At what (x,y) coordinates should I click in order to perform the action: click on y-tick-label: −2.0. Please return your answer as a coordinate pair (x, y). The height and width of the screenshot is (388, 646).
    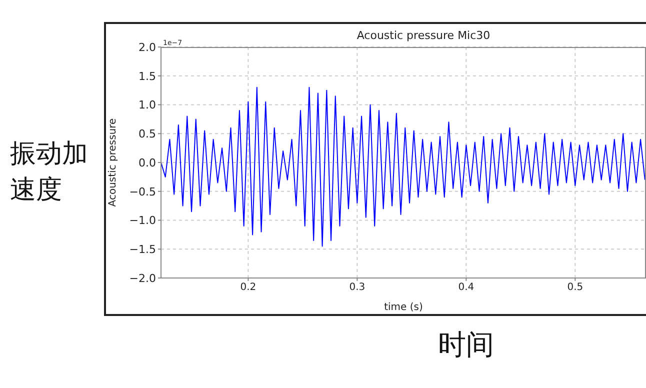
    Looking at the image, I should click on (142, 278).